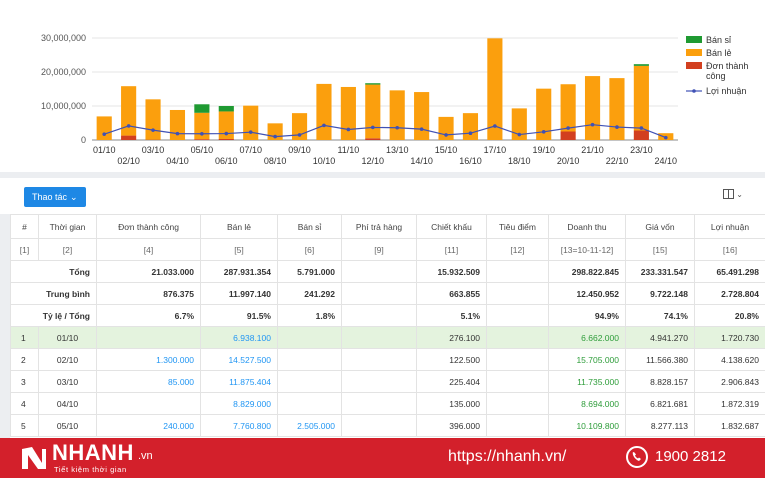  I want to click on row-orders-link: 85.000, so click(148, 381).